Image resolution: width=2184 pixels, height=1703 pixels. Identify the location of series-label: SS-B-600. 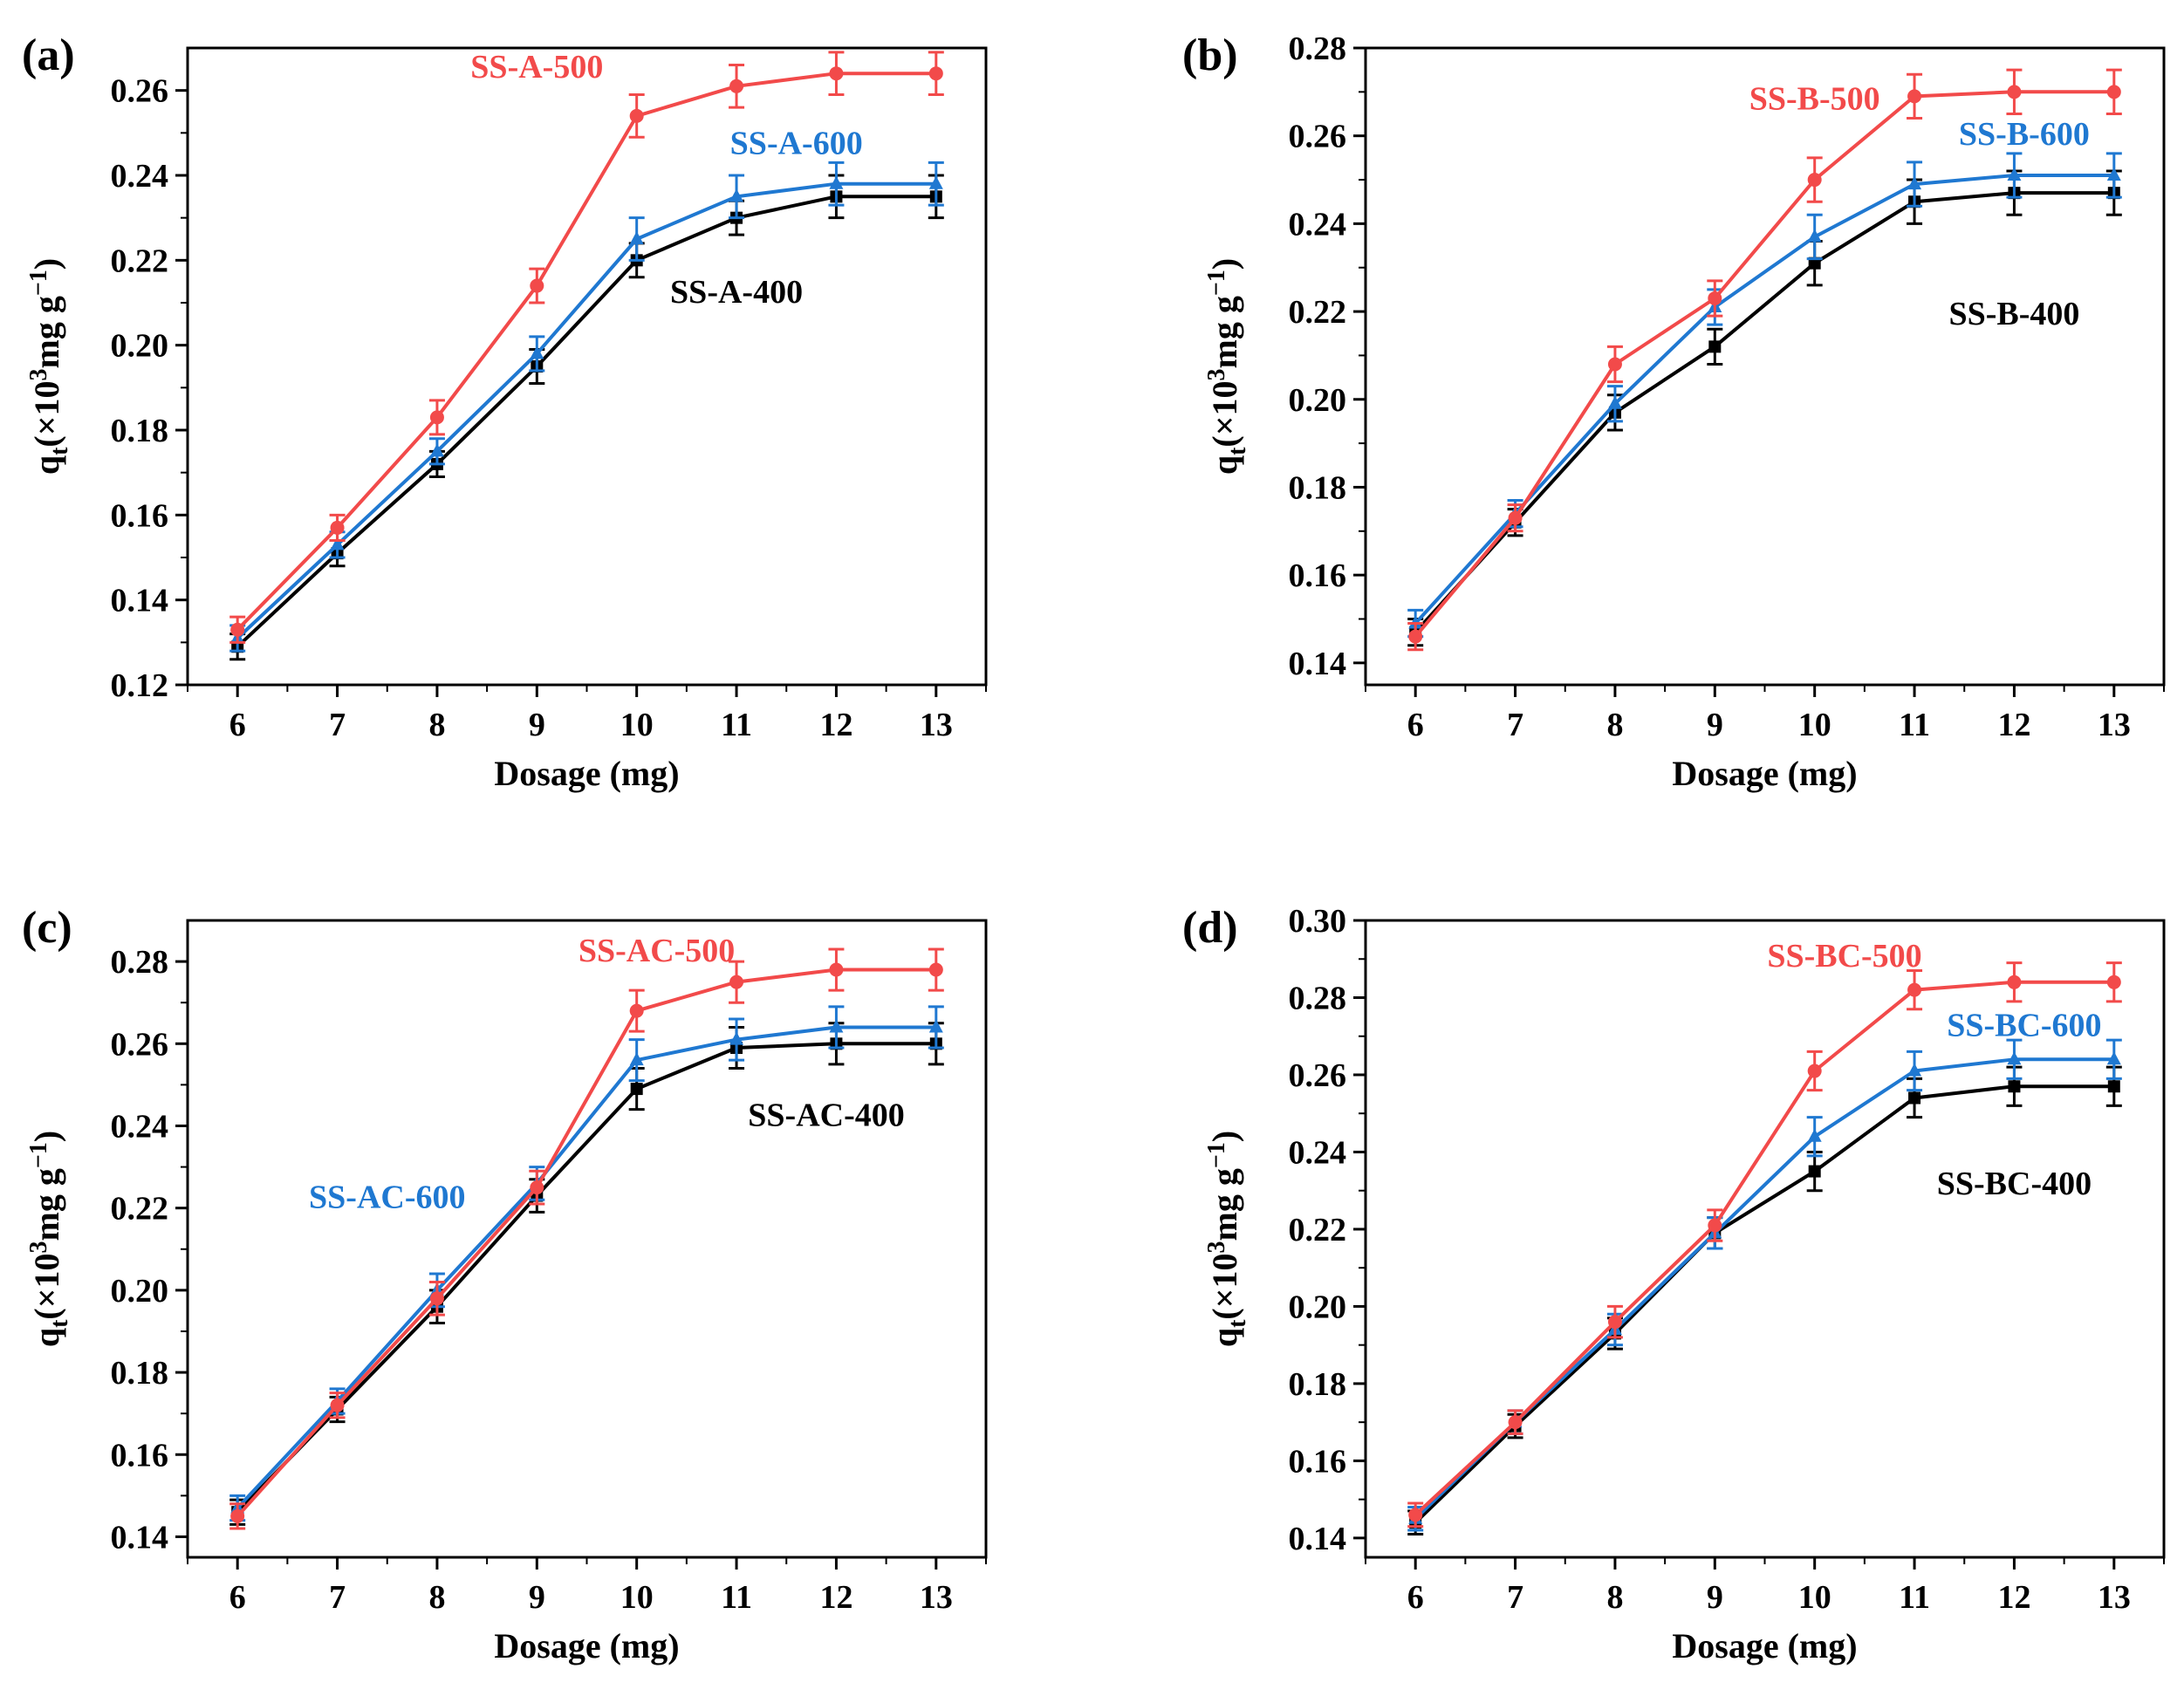
(2024, 134).